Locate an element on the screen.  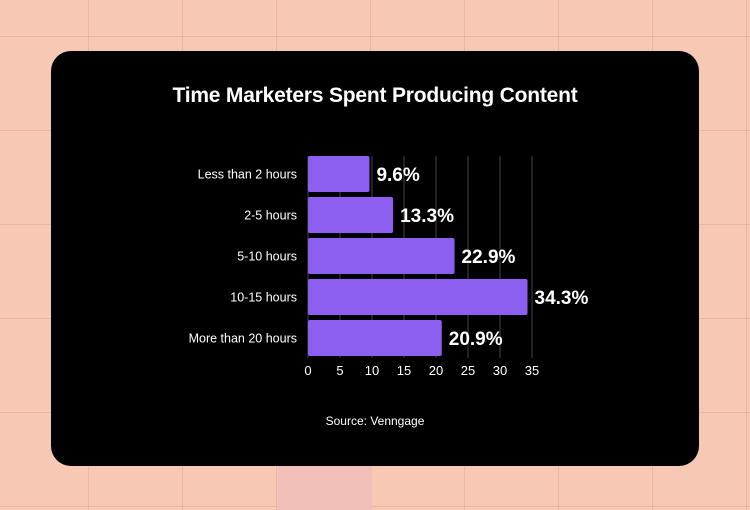
x-tick-label: 15 is located at coordinates (404, 370).